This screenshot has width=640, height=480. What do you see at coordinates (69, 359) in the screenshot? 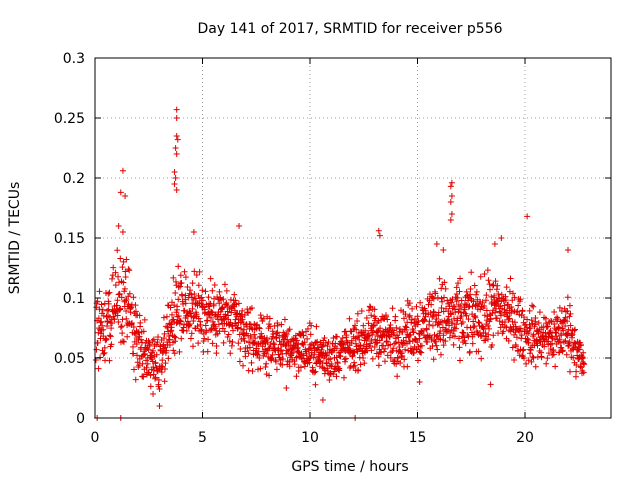
I see `y-tick-label: 0.05` at bounding box center [69, 359].